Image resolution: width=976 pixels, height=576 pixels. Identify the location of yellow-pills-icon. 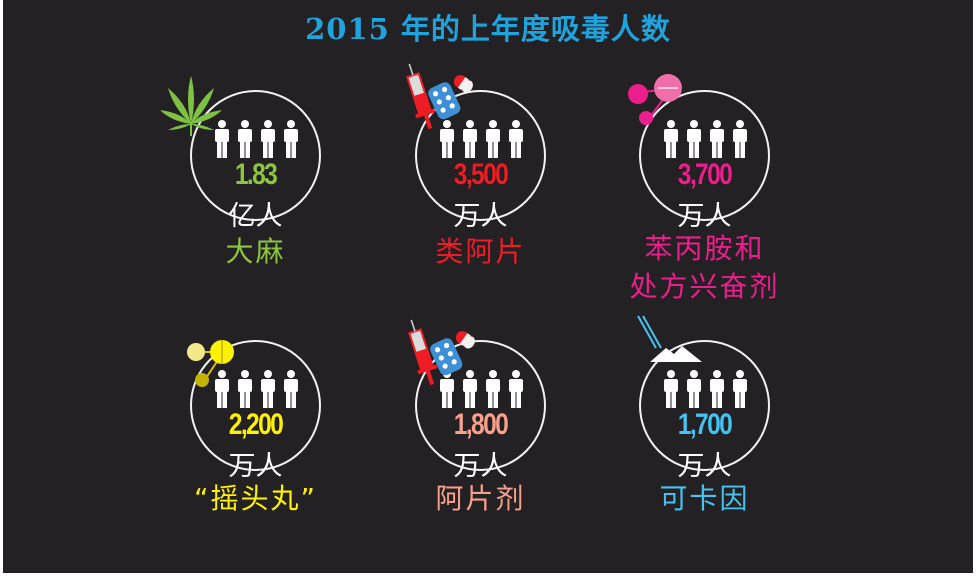
(210, 363).